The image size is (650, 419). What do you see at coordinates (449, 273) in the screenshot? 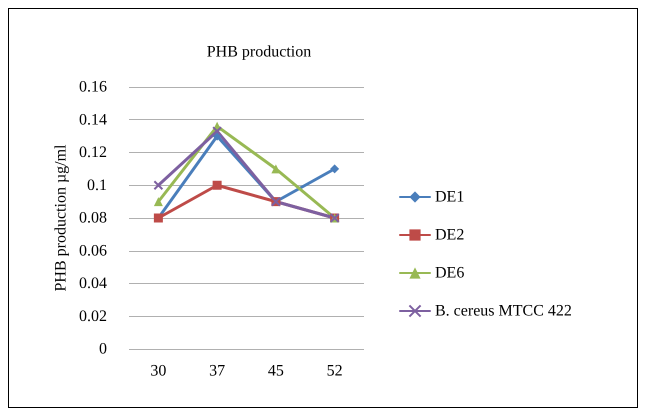
I see `legend-label: DE6` at bounding box center [449, 273].